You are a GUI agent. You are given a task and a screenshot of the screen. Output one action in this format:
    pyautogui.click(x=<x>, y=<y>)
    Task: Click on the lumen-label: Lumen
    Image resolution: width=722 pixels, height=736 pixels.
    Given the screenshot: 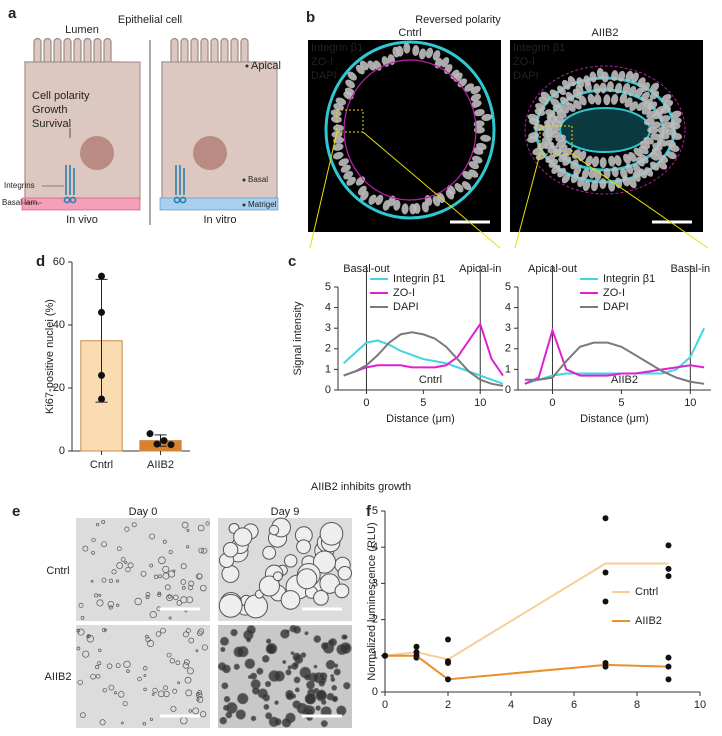 What is the action you would take?
    pyautogui.click(x=82, y=30)
    